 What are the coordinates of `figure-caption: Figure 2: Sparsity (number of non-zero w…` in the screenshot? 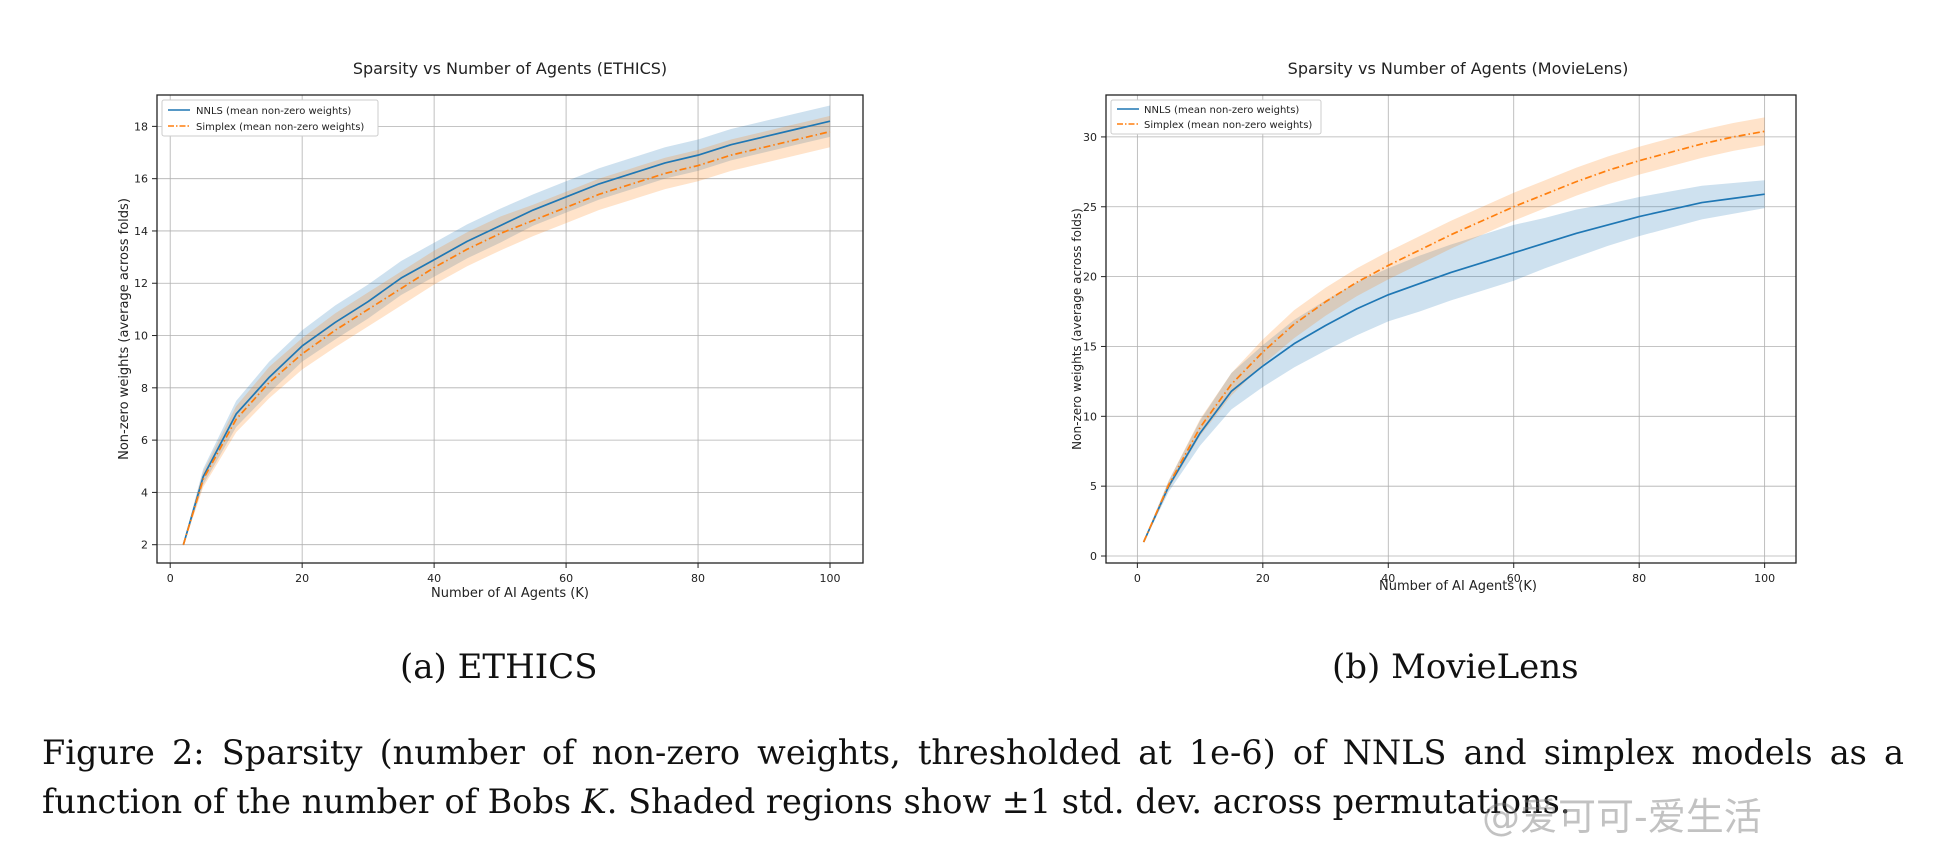 It's located at (973, 777).